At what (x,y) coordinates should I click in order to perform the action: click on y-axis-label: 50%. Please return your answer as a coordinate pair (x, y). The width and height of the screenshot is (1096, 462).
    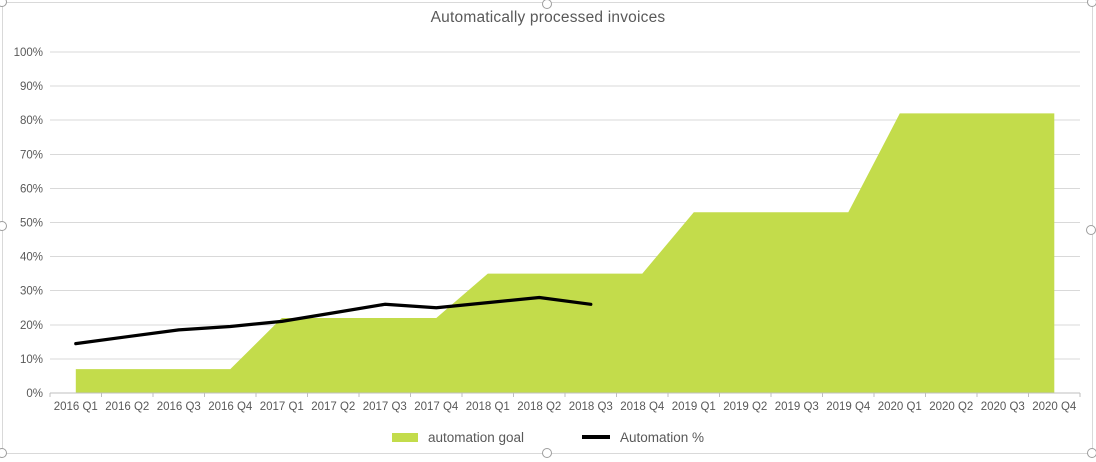
    Looking at the image, I should click on (31, 224).